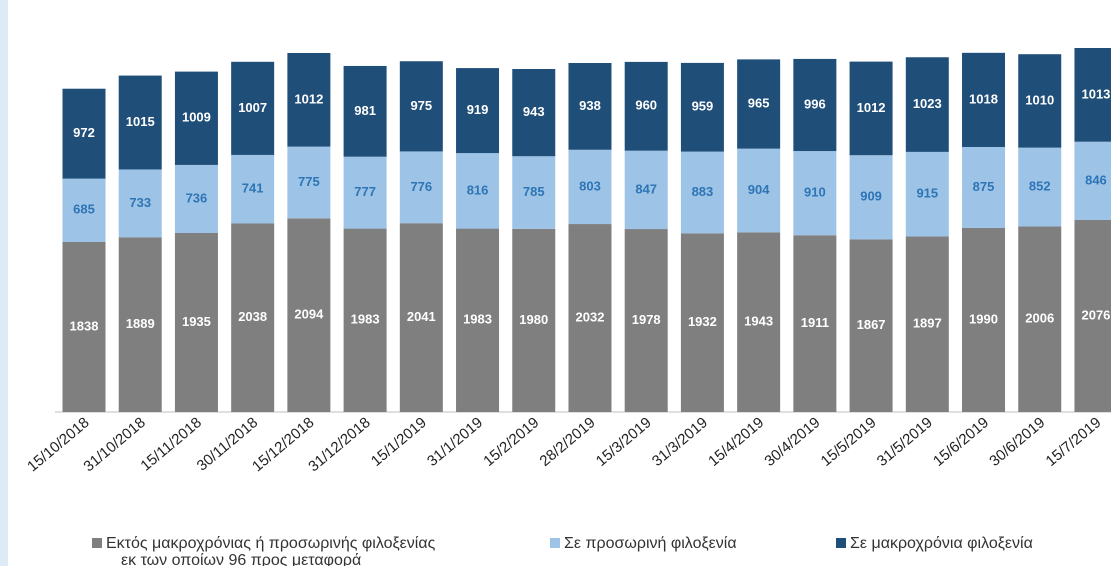 Image resolution: width=1111 pixels, height=566 pixels. What do you see at coordinates (736, 442) in the screenshot?
I see `x-tick-label: 15/4/2019` at bounding box center [736, 442].